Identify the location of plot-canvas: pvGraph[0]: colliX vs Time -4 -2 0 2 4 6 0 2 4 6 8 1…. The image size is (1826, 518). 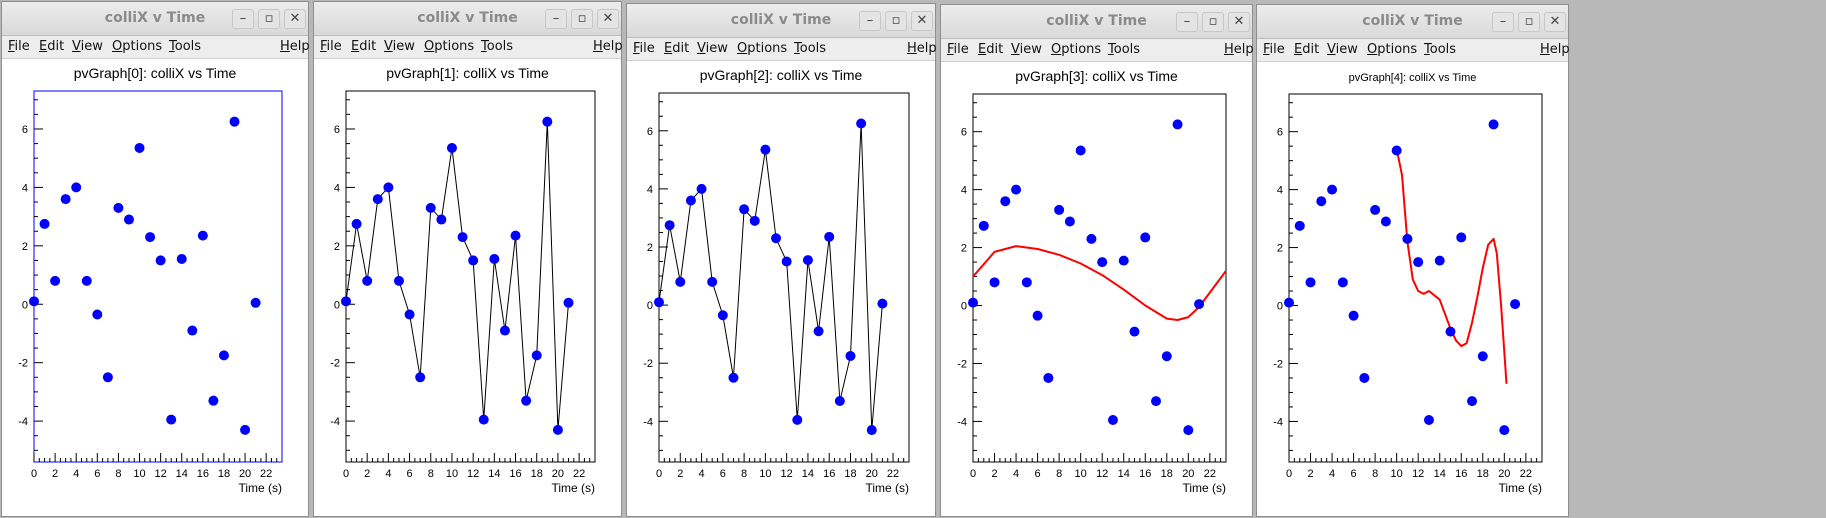
(155, 287).